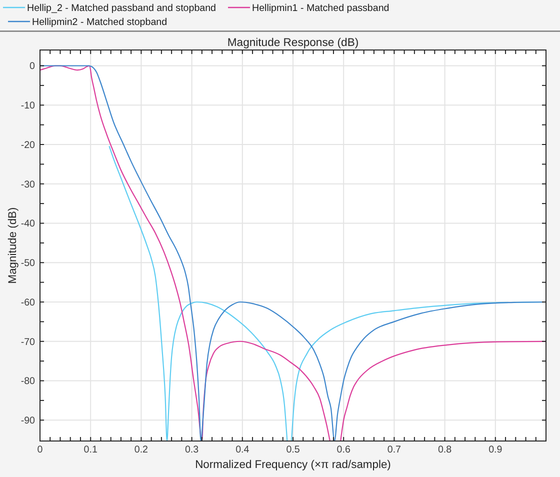 The height and width of the screenshot is (477, 560). Describe the element at coordinates (192, 450) in the screenshot. I see `x-tick-label: 0.3` at that location.